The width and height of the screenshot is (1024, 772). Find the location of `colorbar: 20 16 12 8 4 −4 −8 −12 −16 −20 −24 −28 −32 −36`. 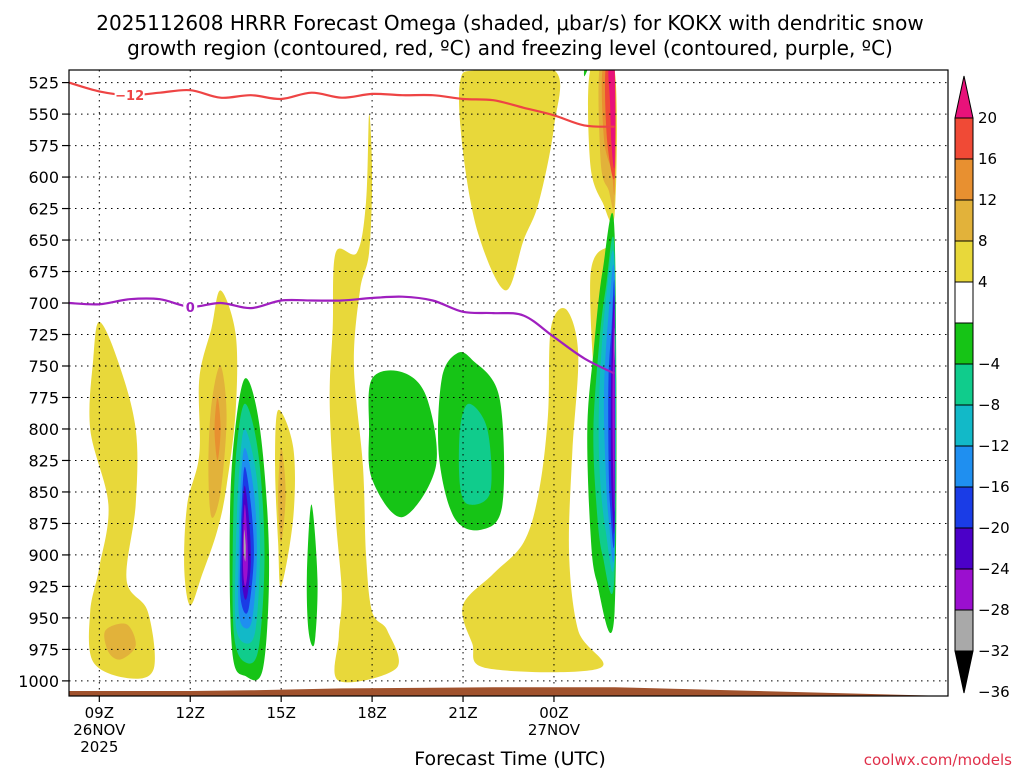

colorbar: 20 16 12 8 4 −4 −8 −12 −16 −20 −24 −28 −32 −36 is located at coordinates (982, 388).